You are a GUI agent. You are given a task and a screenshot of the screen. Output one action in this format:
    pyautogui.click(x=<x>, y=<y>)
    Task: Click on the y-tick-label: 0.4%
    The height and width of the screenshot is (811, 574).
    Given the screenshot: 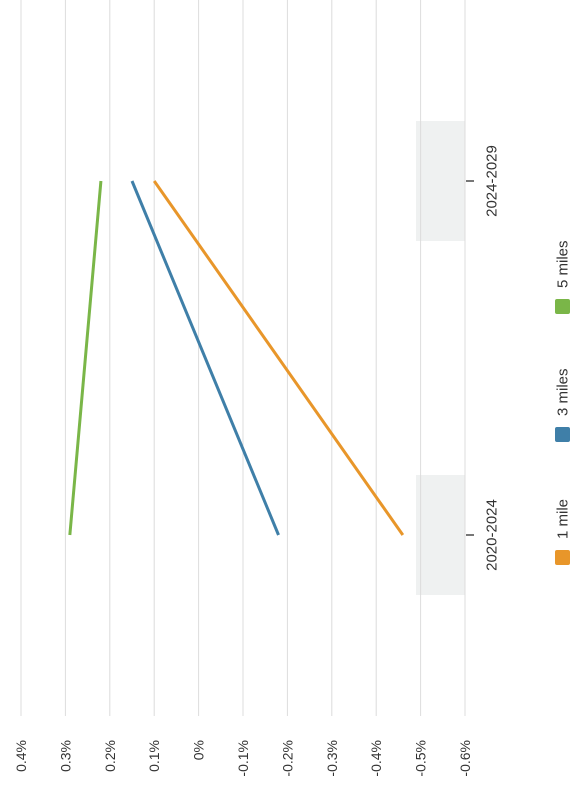 What is the action you would take?
    pyautogui.click(x=21, y=756)
    